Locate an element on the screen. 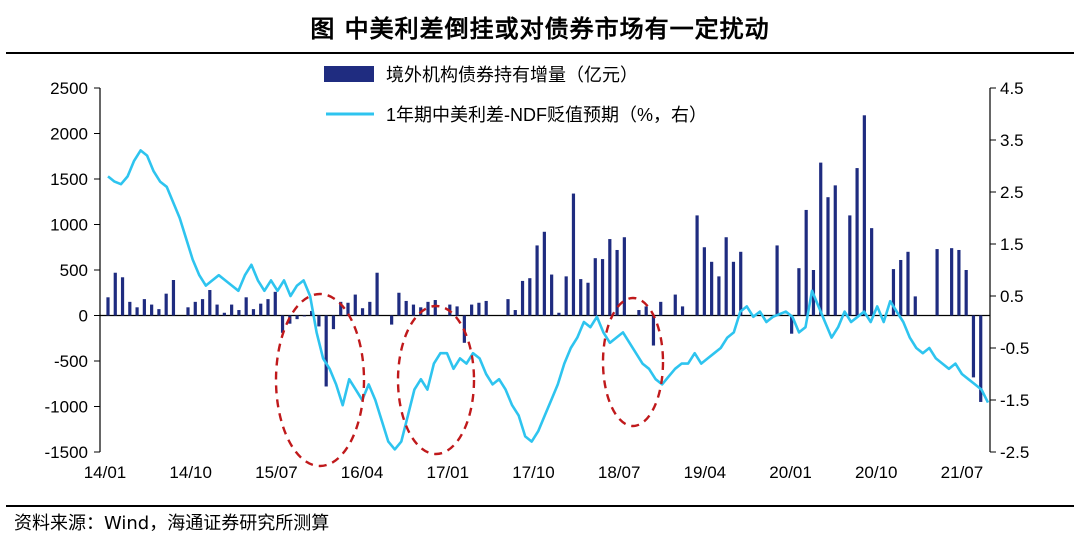  y-right-tick-label: 0.5 is located at coordinates (1012, 296).